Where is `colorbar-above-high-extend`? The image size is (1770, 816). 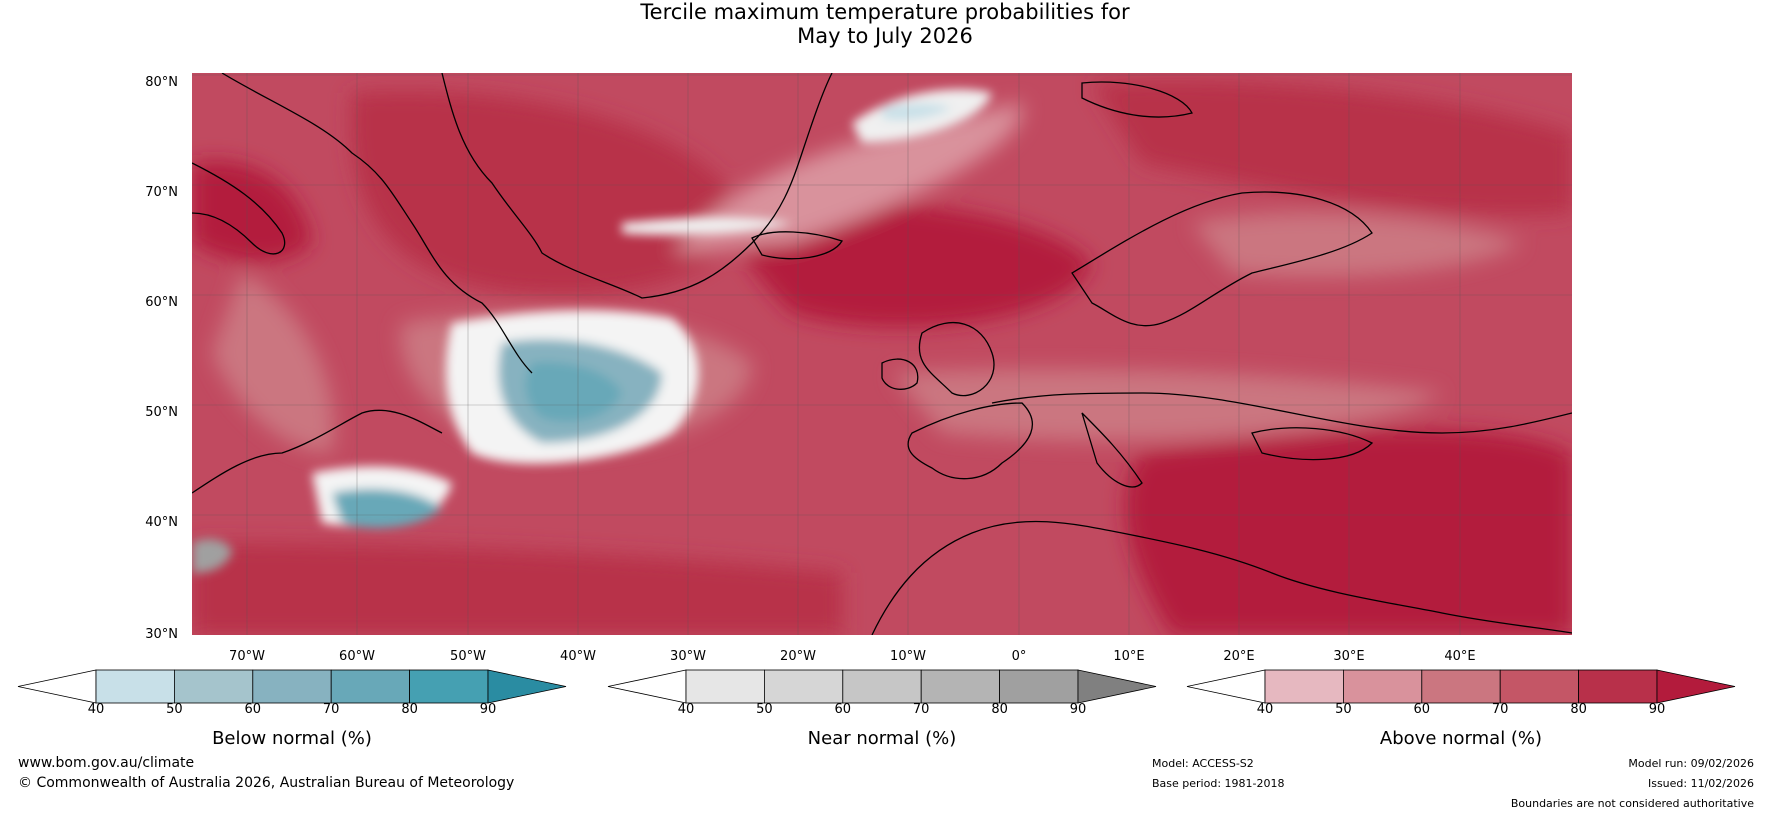
colorbar-above-high-extend is located at coordinates (1696, 686).